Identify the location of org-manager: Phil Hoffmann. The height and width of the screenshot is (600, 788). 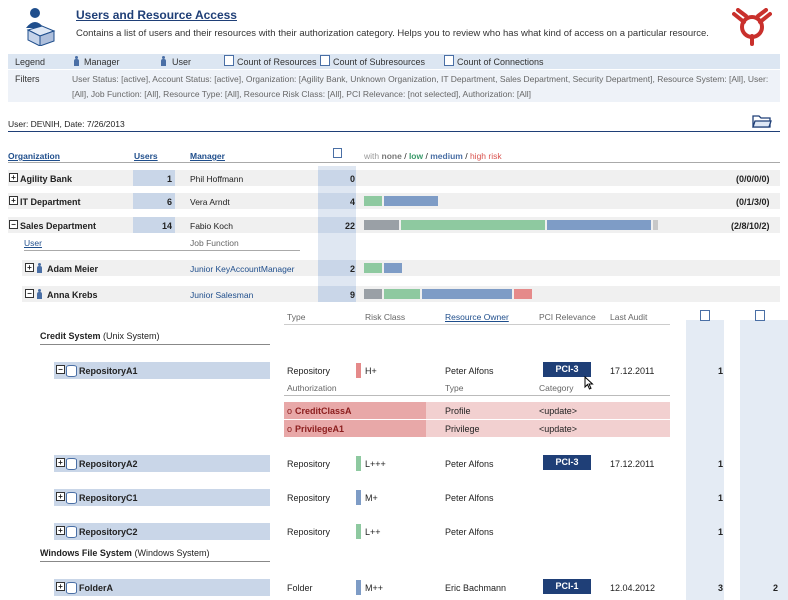
(217, 179).